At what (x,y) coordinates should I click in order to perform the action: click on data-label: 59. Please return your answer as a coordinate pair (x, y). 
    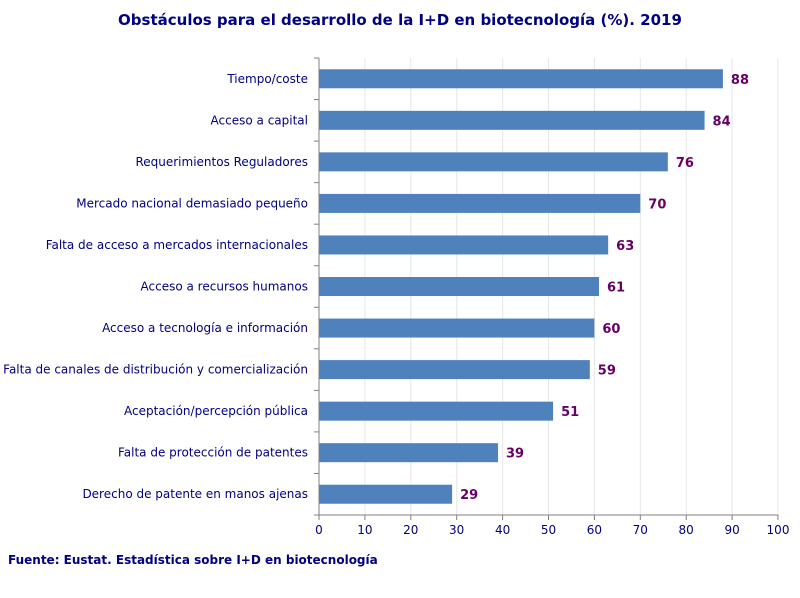
    Looking at the image, I should click on (607, 371).